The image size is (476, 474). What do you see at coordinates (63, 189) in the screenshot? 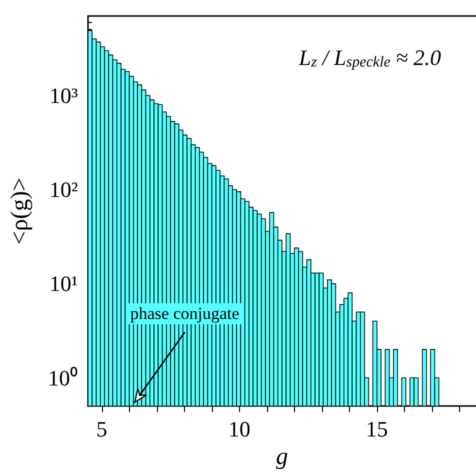
I see `y-tick-label: 10²` at bounding box center [63, 189].